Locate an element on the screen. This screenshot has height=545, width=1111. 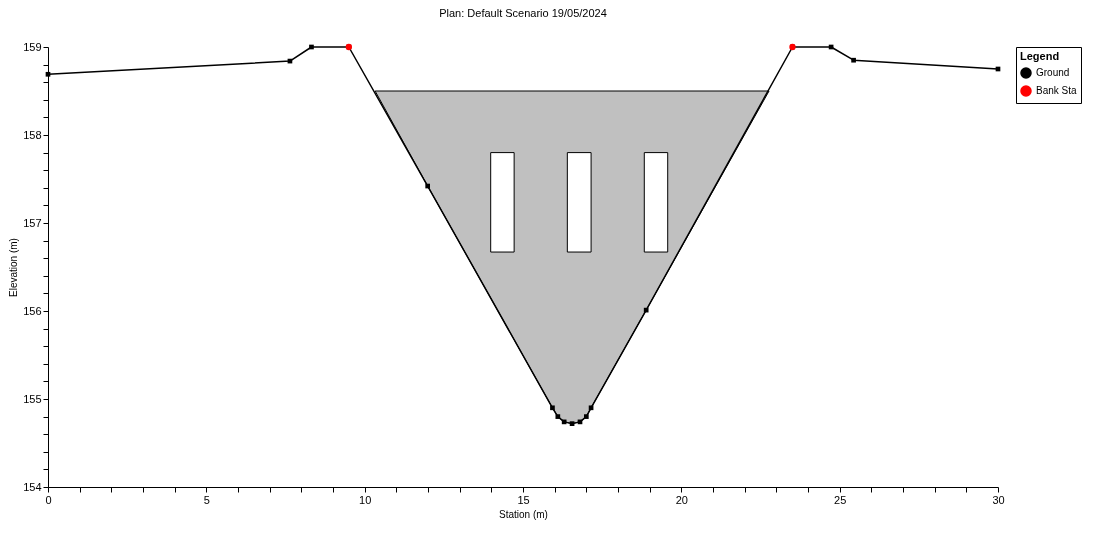
y-axis-title: Elevation (m) is located at coordinates (14, 267).